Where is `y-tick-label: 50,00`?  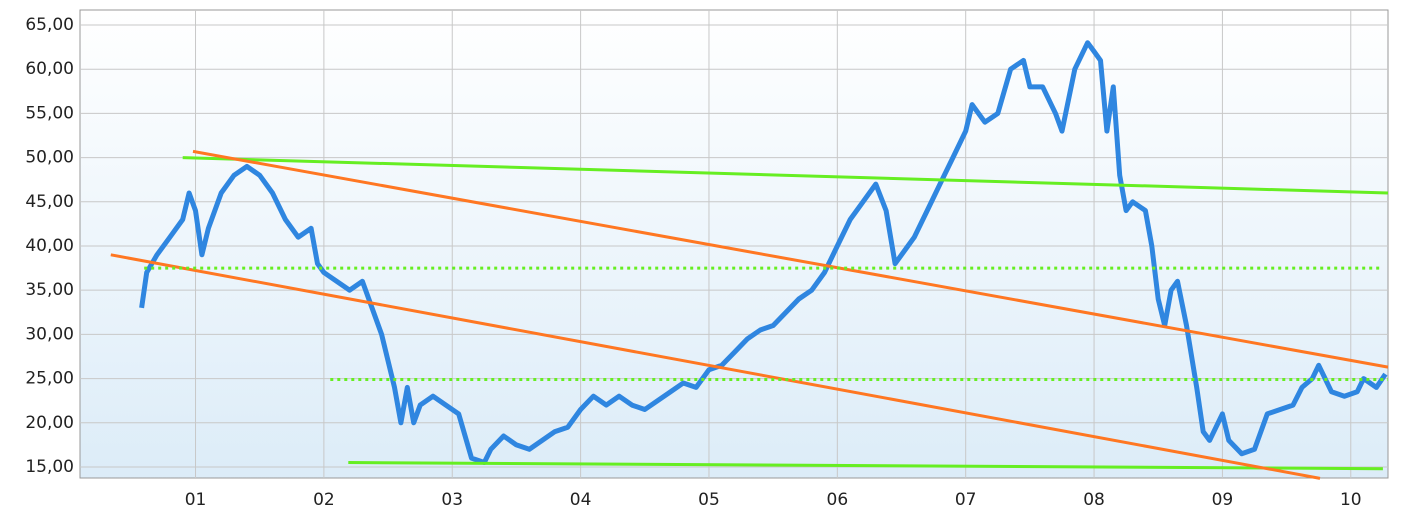 y-tick-label: 50,00 is located at coordinates (49, 158).